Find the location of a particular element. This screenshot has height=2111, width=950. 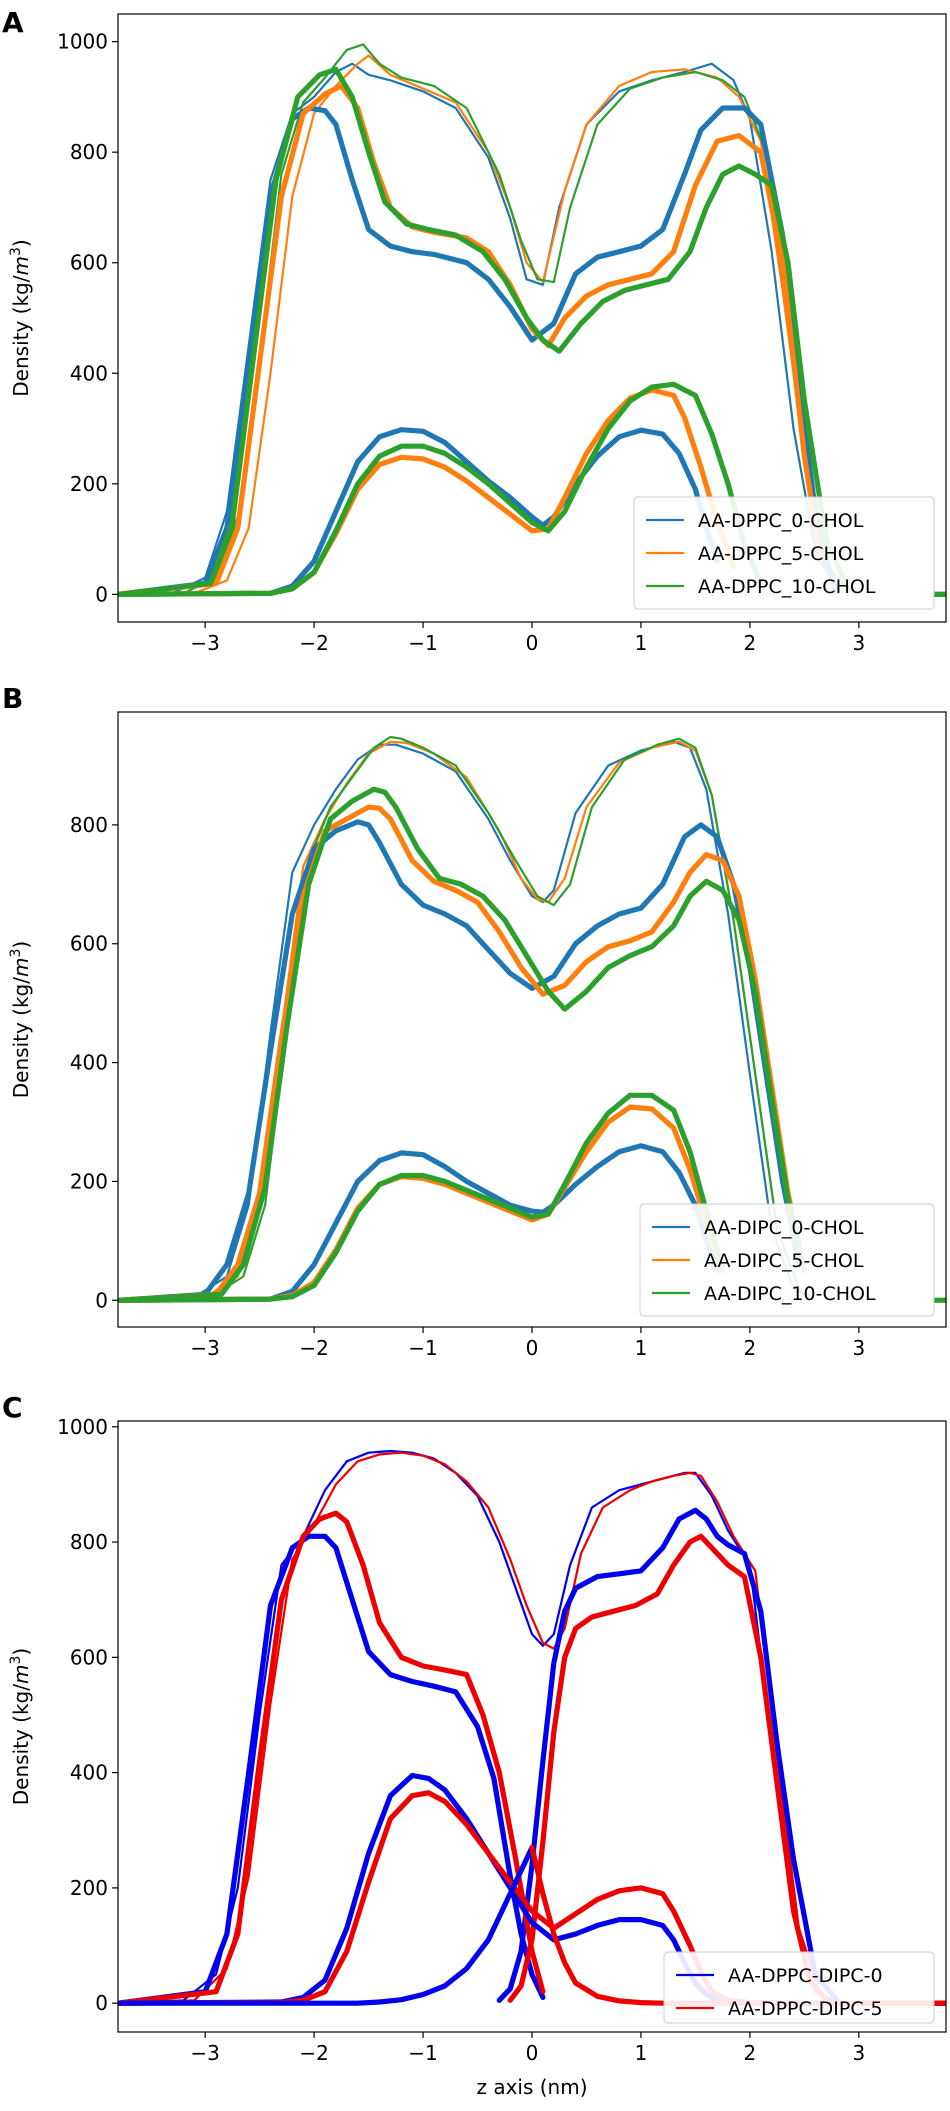

legend-entry-label: AA-DPPC_0-CHOL is located at coordinates (781, 521).